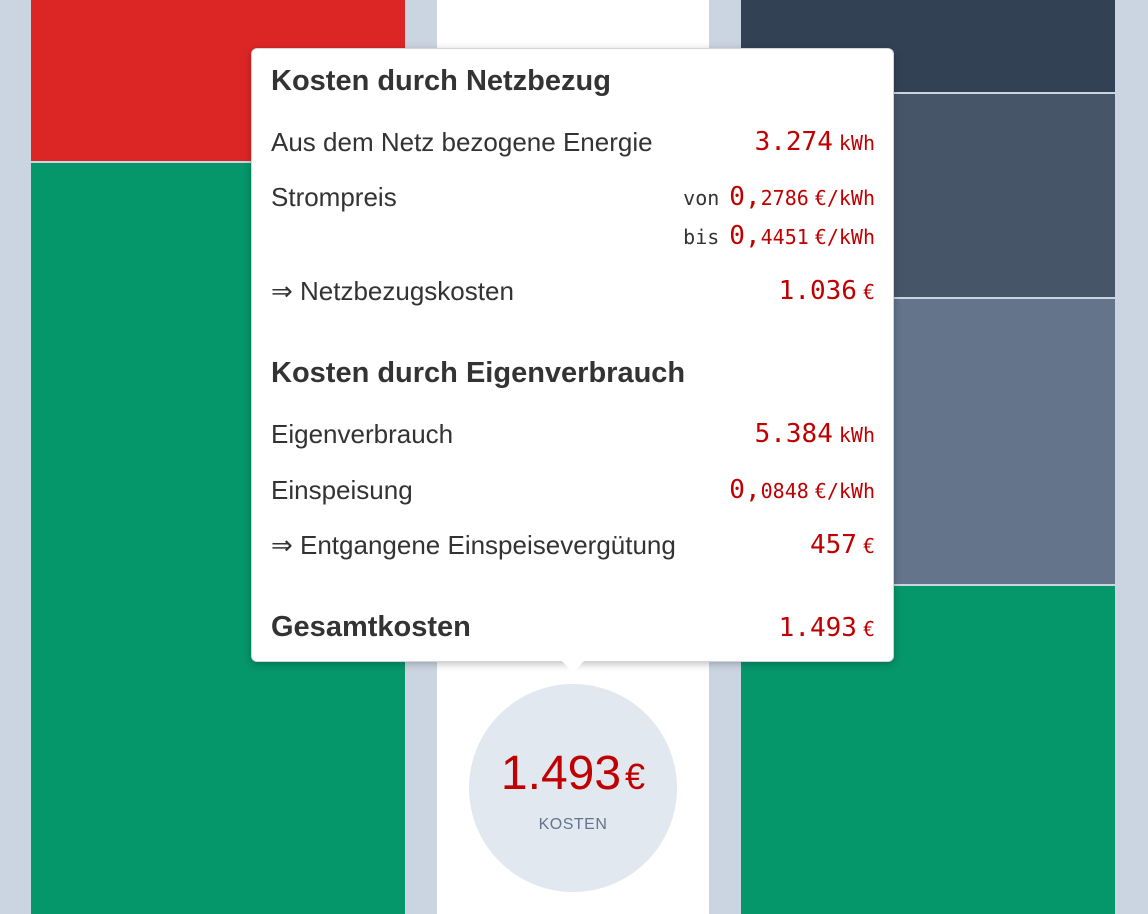 Image resolution: width=1148 pixels, height=914 pixels. What do you see at coordinates (701, 198) in the screenshot?
I see `price-from-prefix: von` at bounding box center [701, 198].